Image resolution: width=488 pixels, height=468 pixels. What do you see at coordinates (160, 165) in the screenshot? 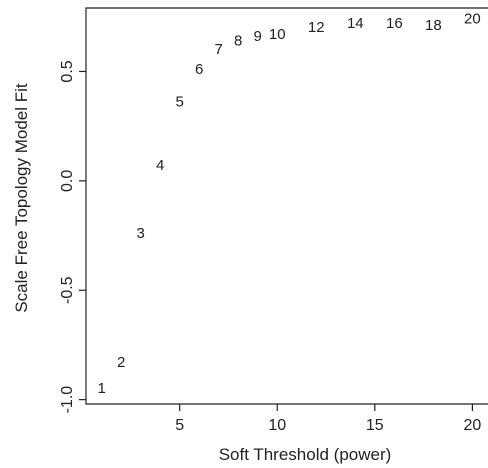
I see `data-point: 4` at bounding box center [160, 165].